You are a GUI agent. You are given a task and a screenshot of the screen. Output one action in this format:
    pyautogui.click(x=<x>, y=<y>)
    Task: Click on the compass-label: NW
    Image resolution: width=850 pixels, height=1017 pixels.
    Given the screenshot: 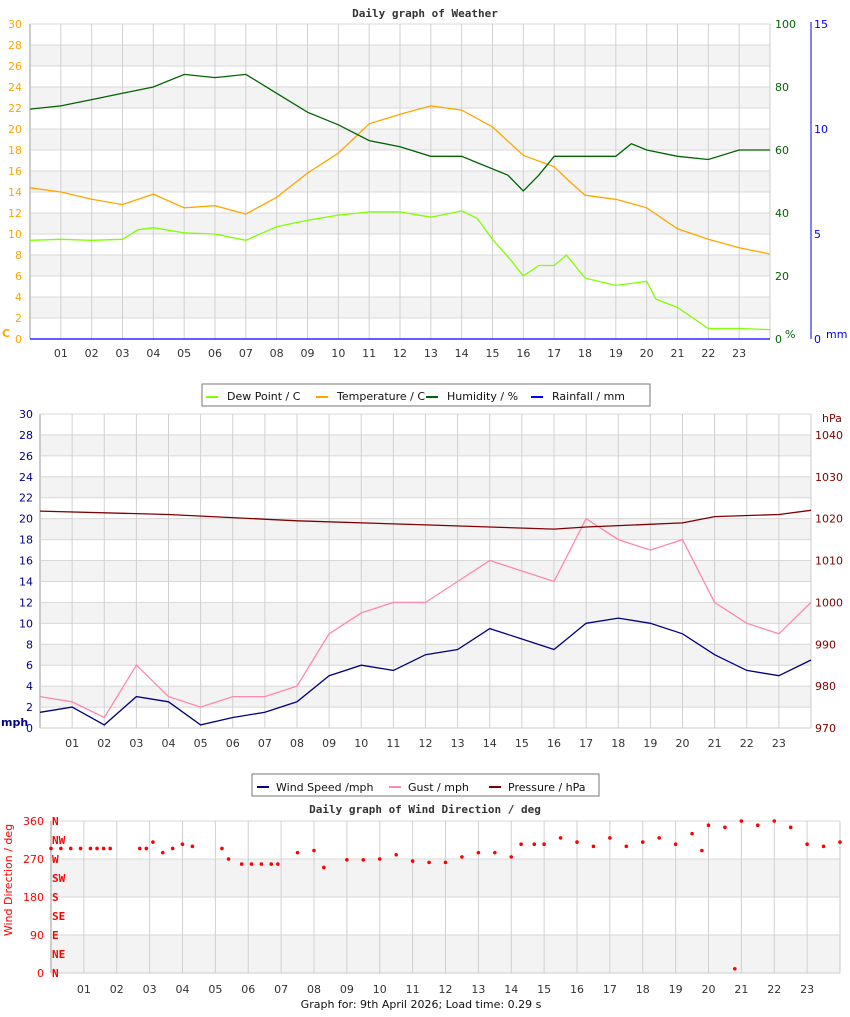 What is the action you would take?
    pyautogui.click(x=59, y=840)
    